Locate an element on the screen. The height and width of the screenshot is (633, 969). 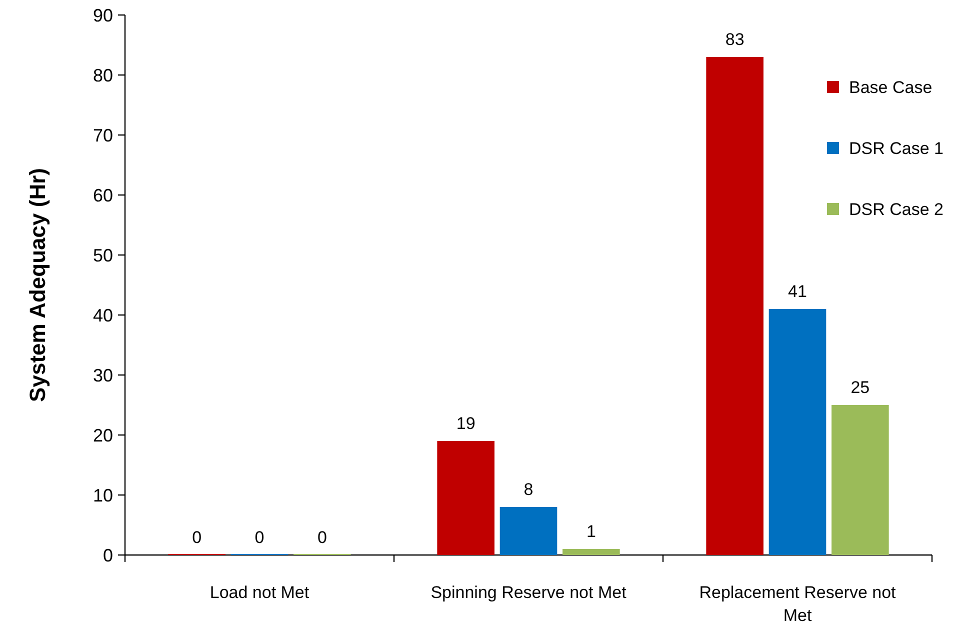
y-tick-label: 0 is located at coordinates (107, 555).